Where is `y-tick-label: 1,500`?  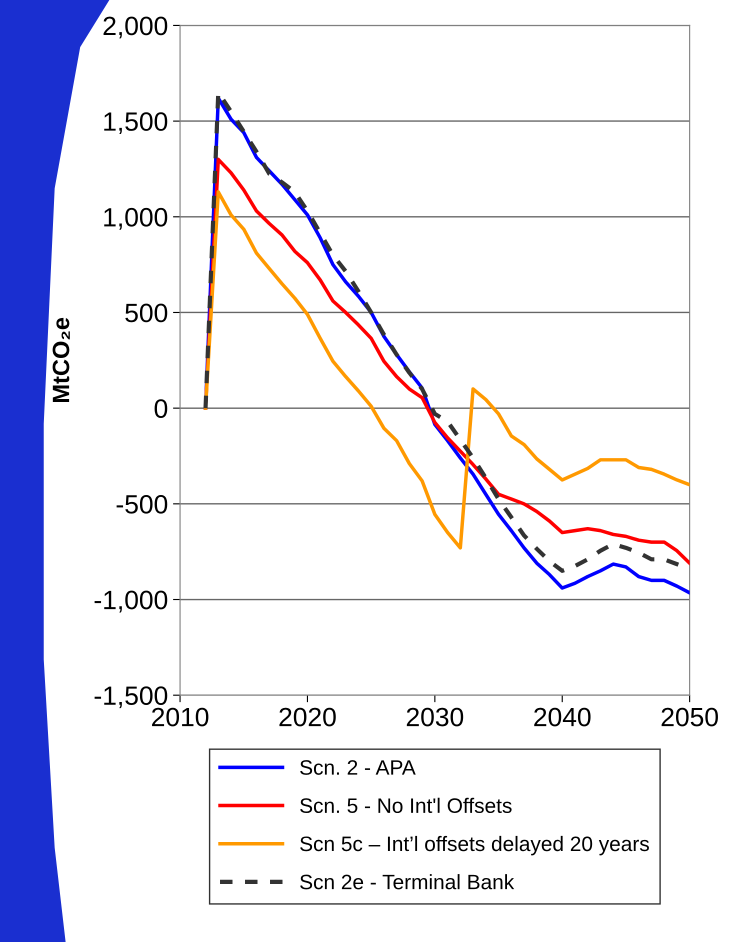
y-tick-label: 1,500 is located at coordinates (136, 123).